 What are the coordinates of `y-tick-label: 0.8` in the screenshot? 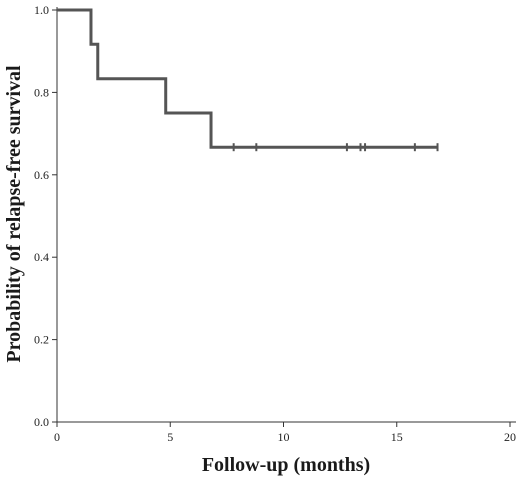 It's located at (41, 92).